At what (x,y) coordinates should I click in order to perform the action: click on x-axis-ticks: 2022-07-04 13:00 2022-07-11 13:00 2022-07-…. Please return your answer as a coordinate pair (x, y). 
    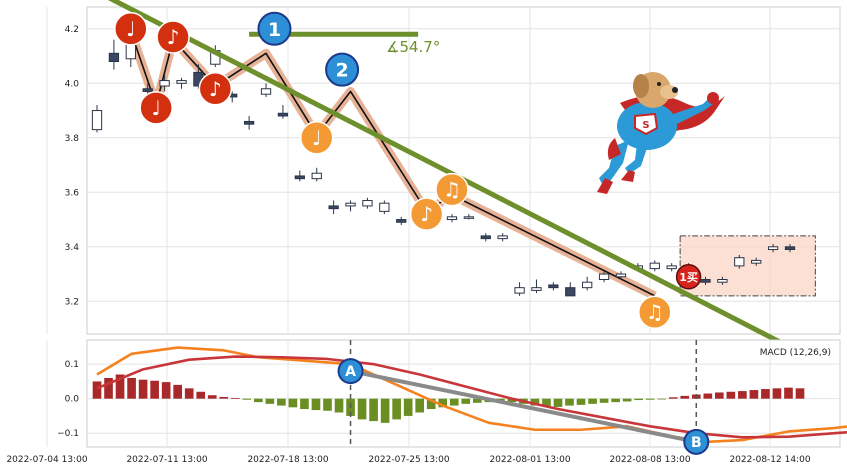
    Looking at the image, I should click on (408, 460).